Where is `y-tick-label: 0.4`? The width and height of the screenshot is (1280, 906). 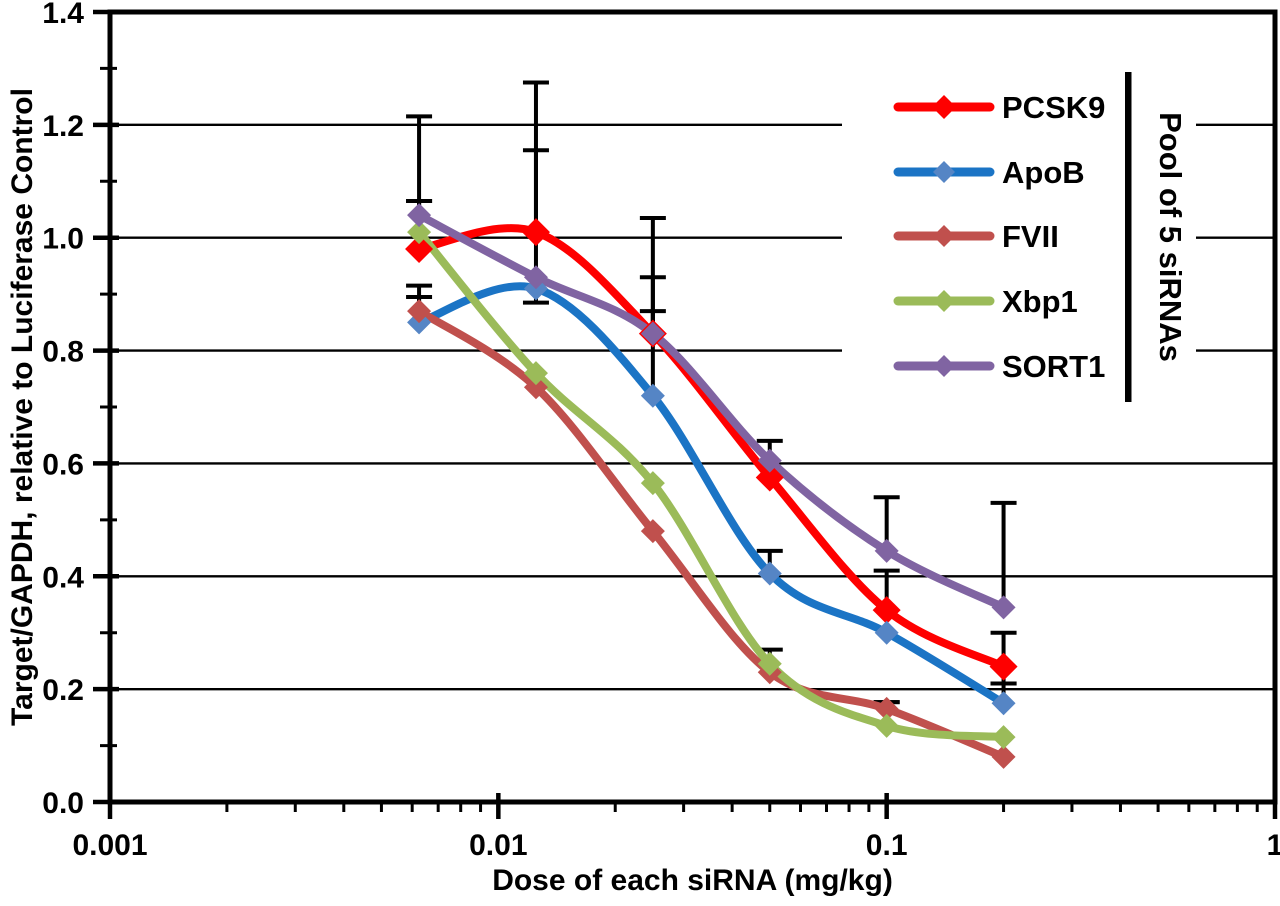 y-tick-label: 0.4 is located at coordinates (63, 577).